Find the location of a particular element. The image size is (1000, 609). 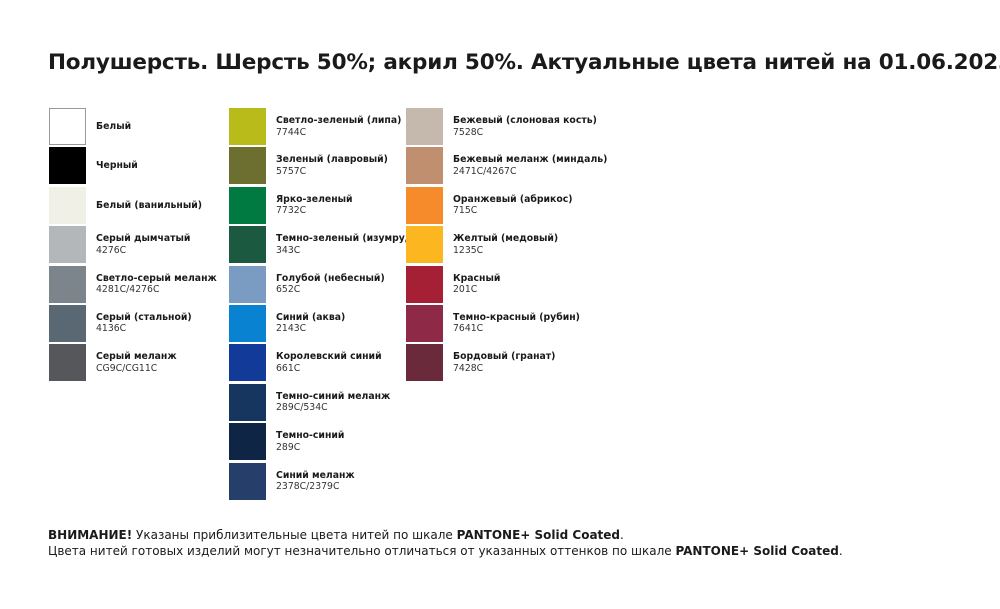

color-label: Темно-красный (рубин) 7641C is located at coordinates (516, 323).